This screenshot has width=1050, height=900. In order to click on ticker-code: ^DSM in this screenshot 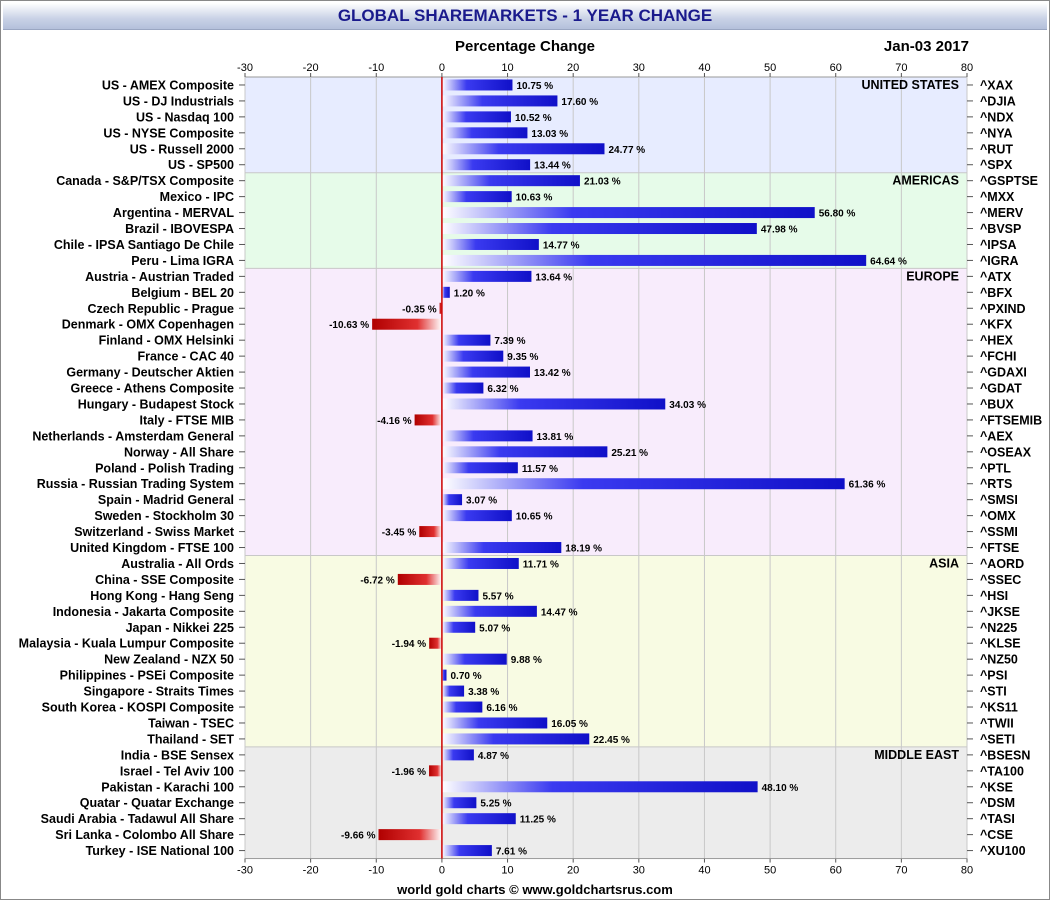, I will do `click(997, 803)`.